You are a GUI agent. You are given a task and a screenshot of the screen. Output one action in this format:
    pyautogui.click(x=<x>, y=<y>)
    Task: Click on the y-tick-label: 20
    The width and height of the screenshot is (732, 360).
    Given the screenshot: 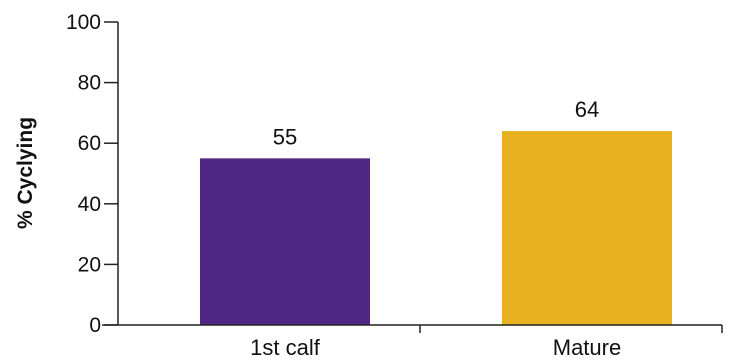 What is the action you would take?
    pyautogui.click(x=89, y=264)
    